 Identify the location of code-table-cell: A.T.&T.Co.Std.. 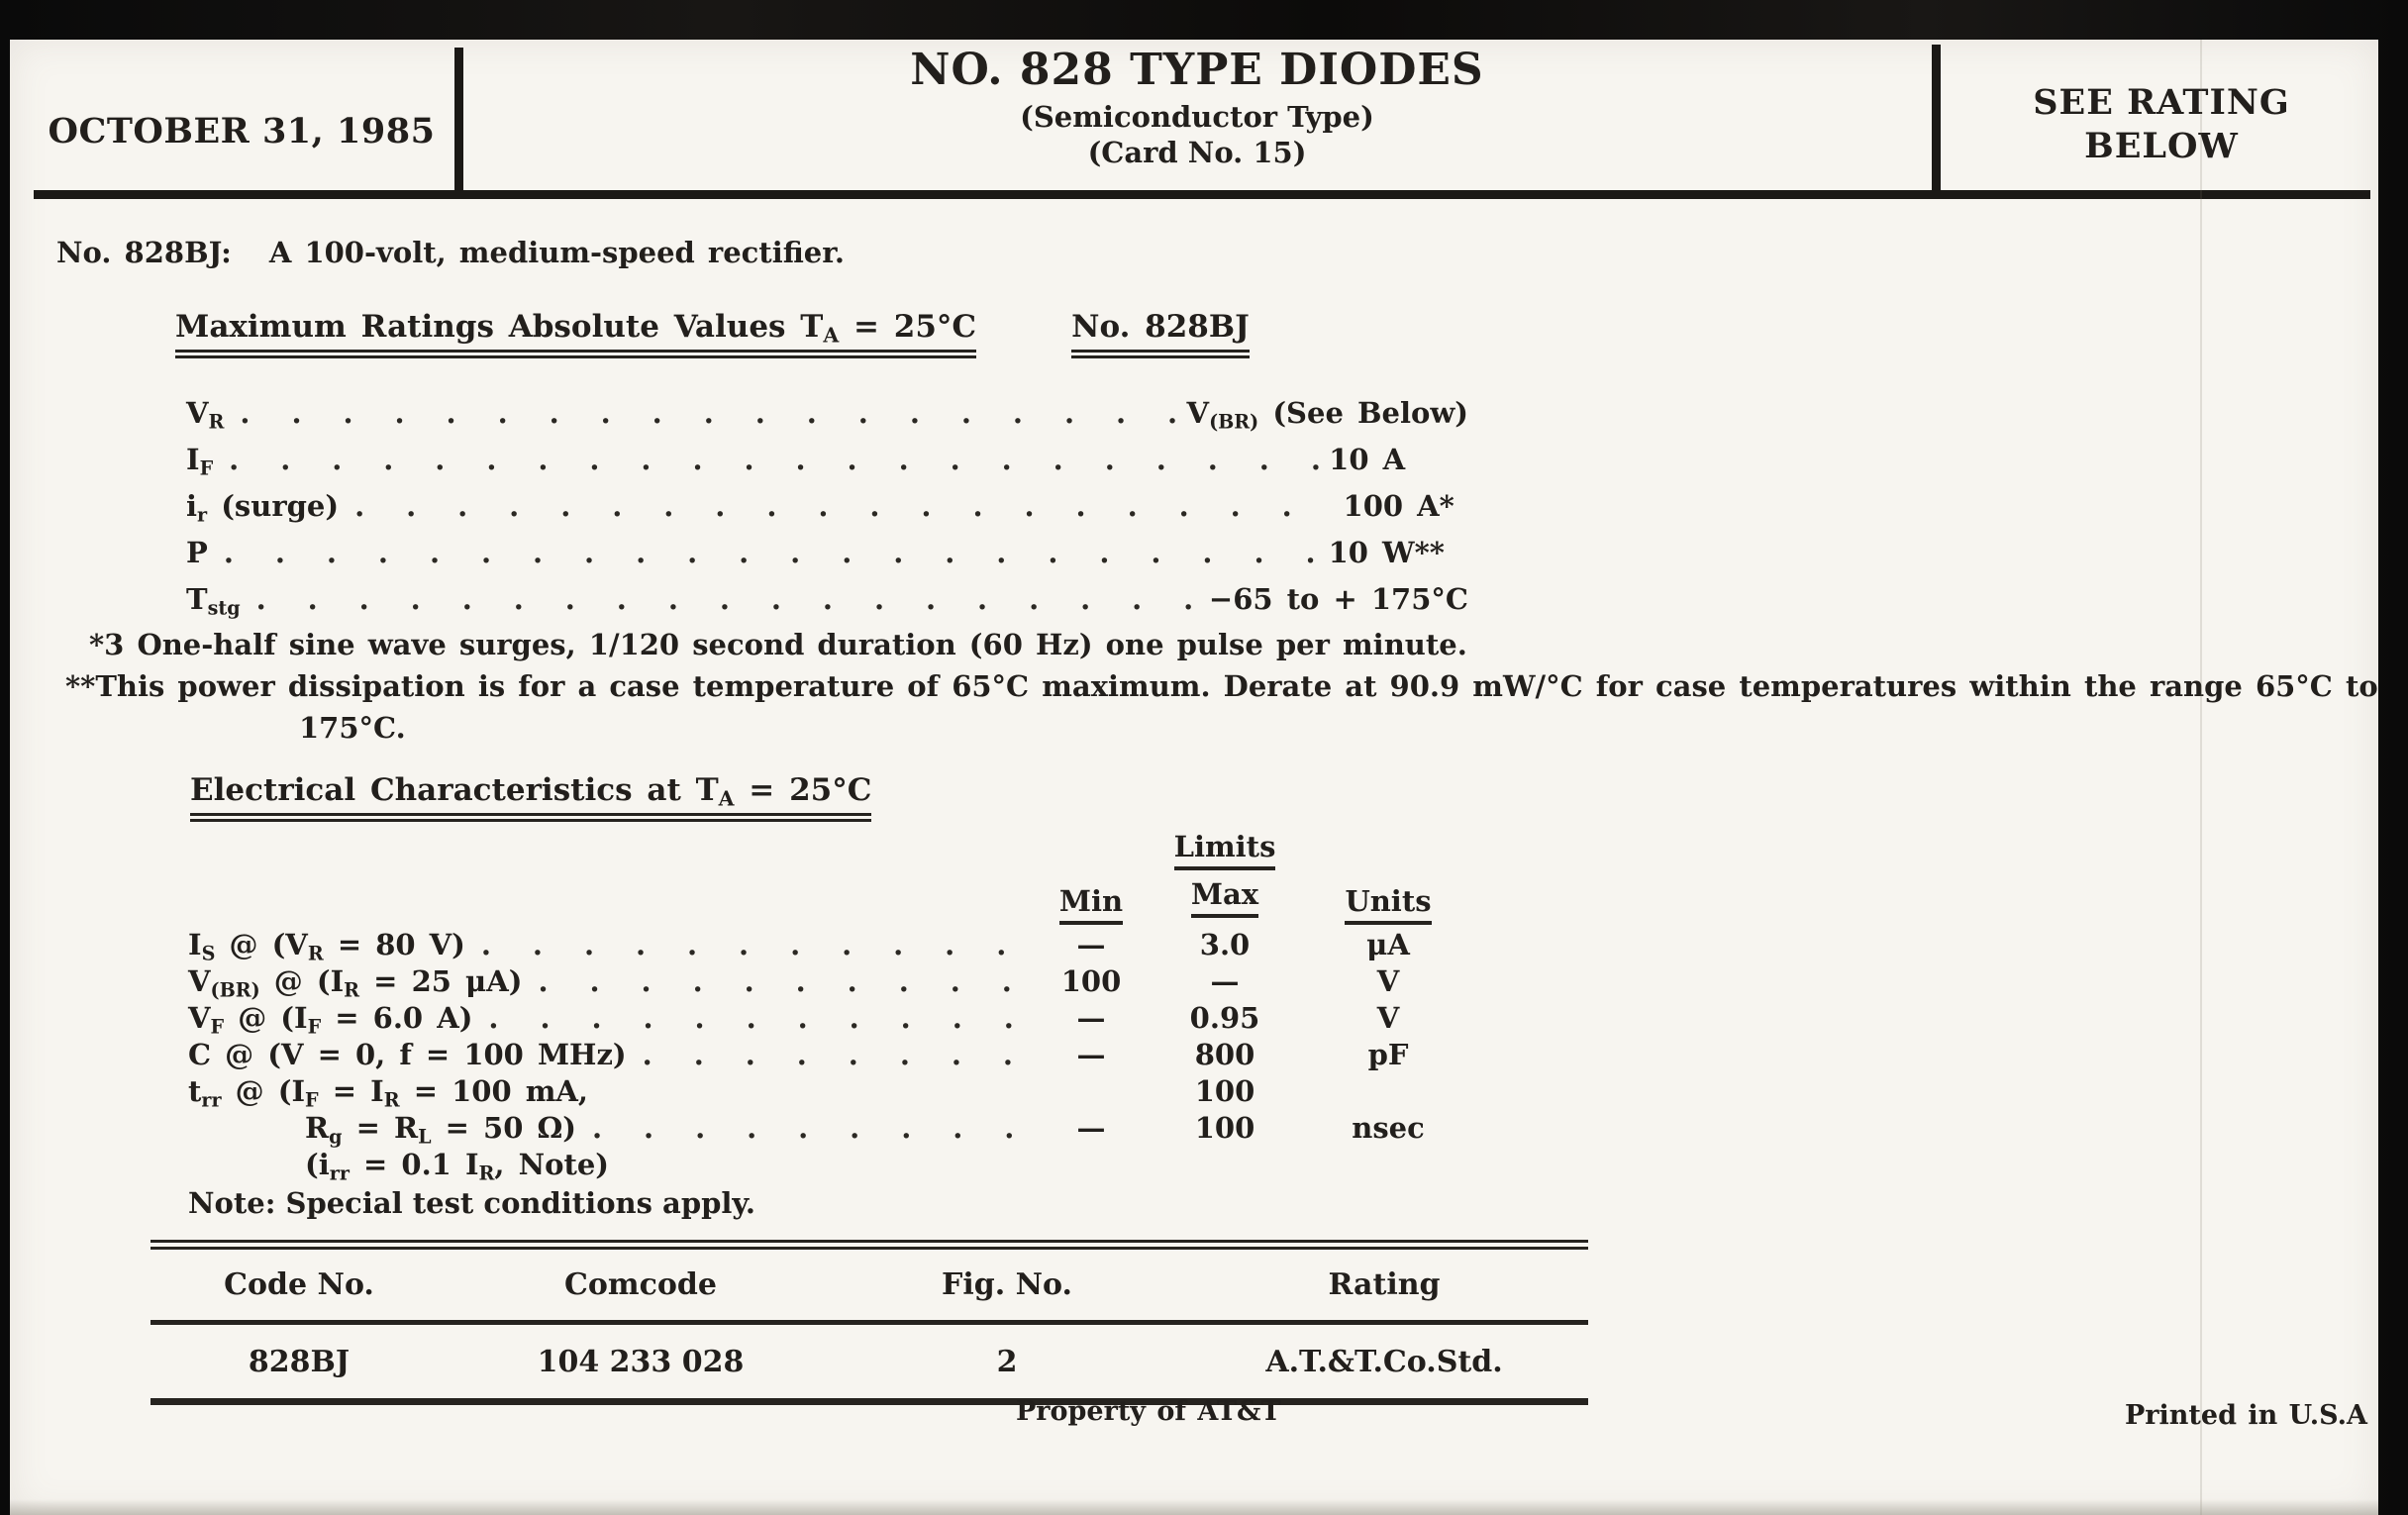
(1384, 1361).